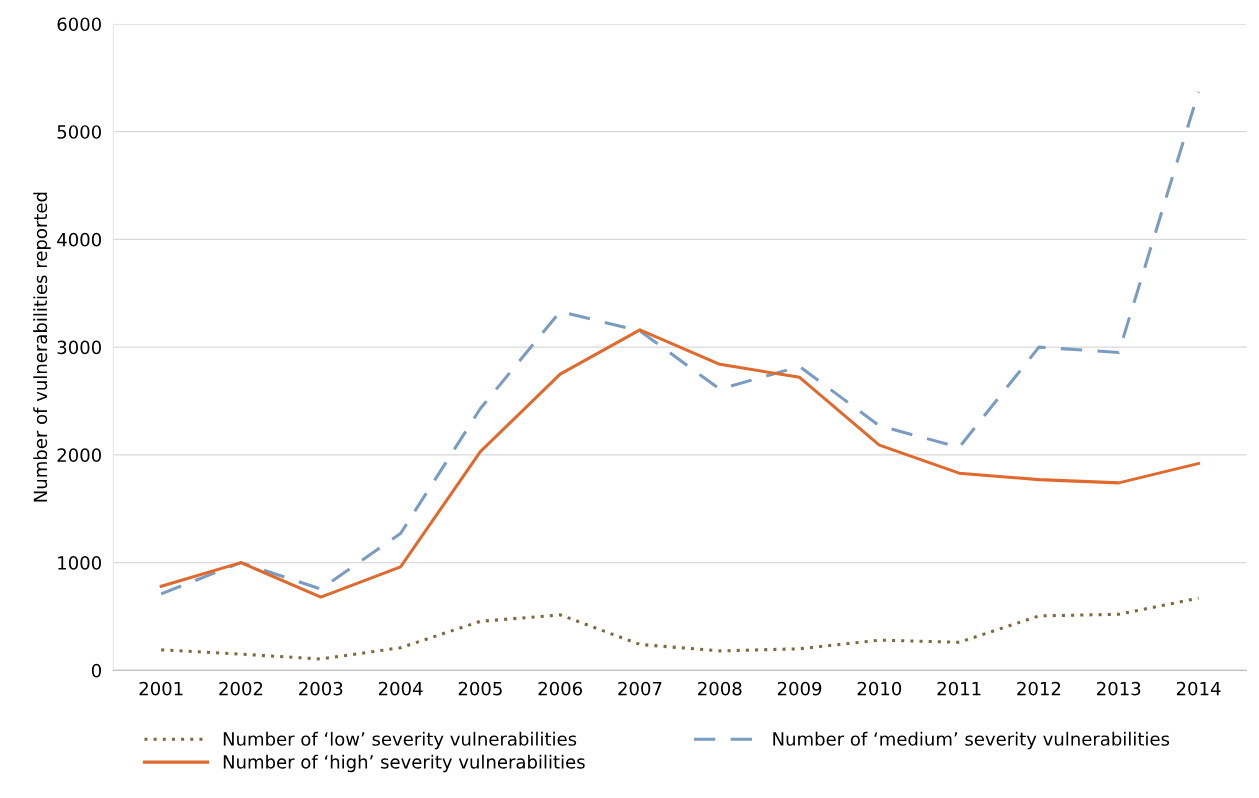  Describe the element at coordinates (79, 347) in the screenshot. I see `y-tick-label: 3000` at that location.